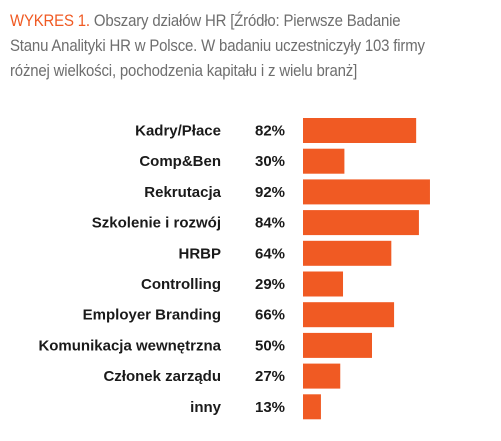 This screenshot has width=501, height=441. Describe the element at coordinates (199, 253) in the screenshot. I see `category-label: HRBP` at that location.